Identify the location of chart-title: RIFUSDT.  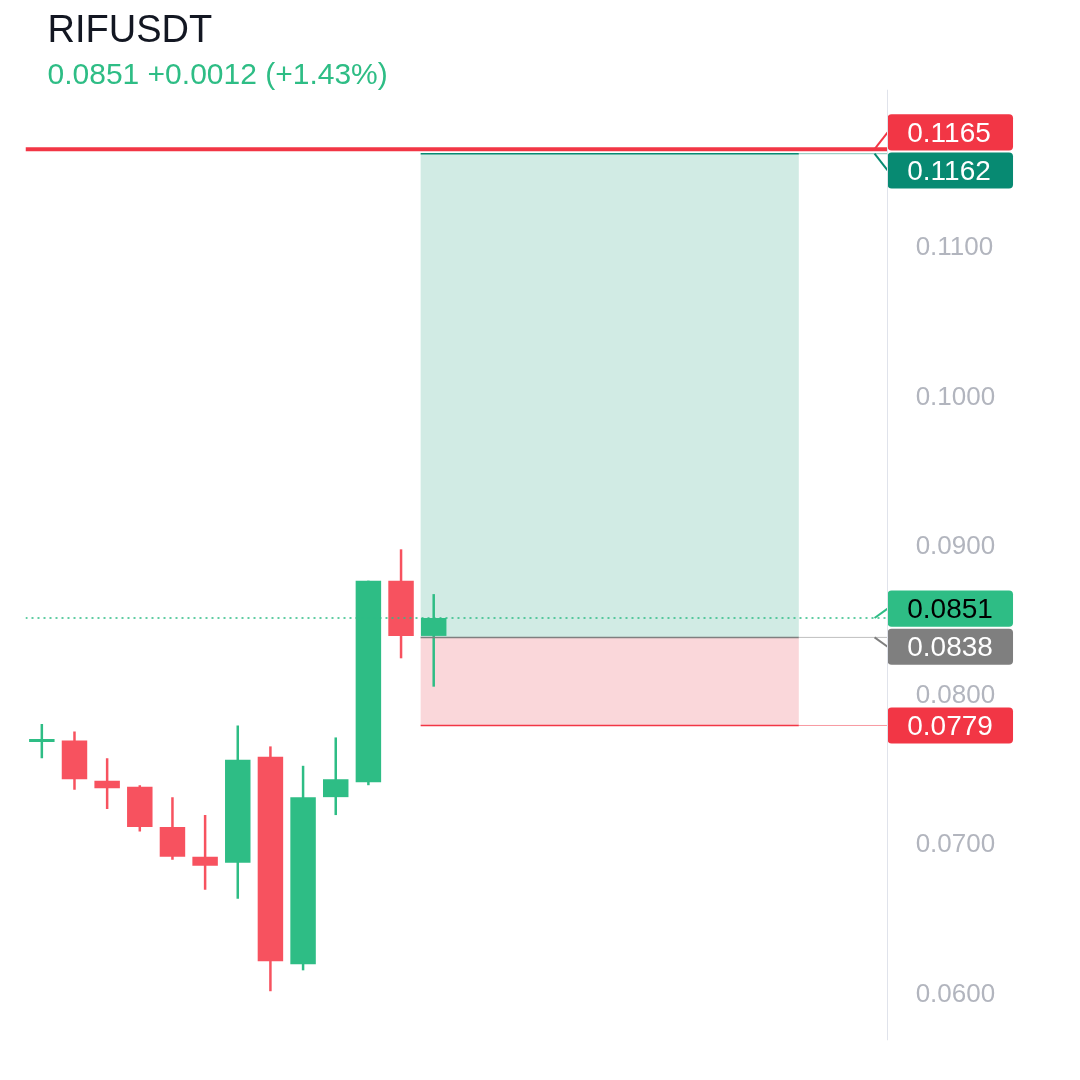
(130, 28).